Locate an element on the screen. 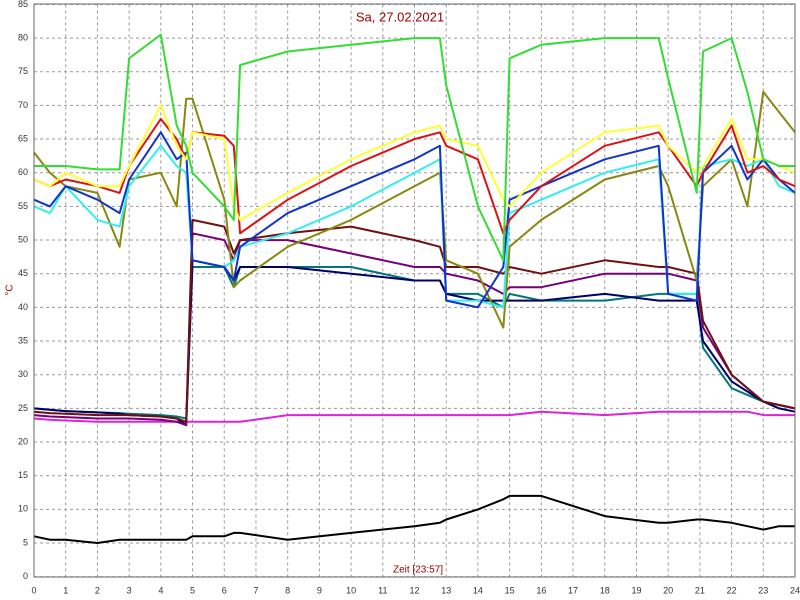  y-tick-label: 65 is located at coordinates (23, 138).